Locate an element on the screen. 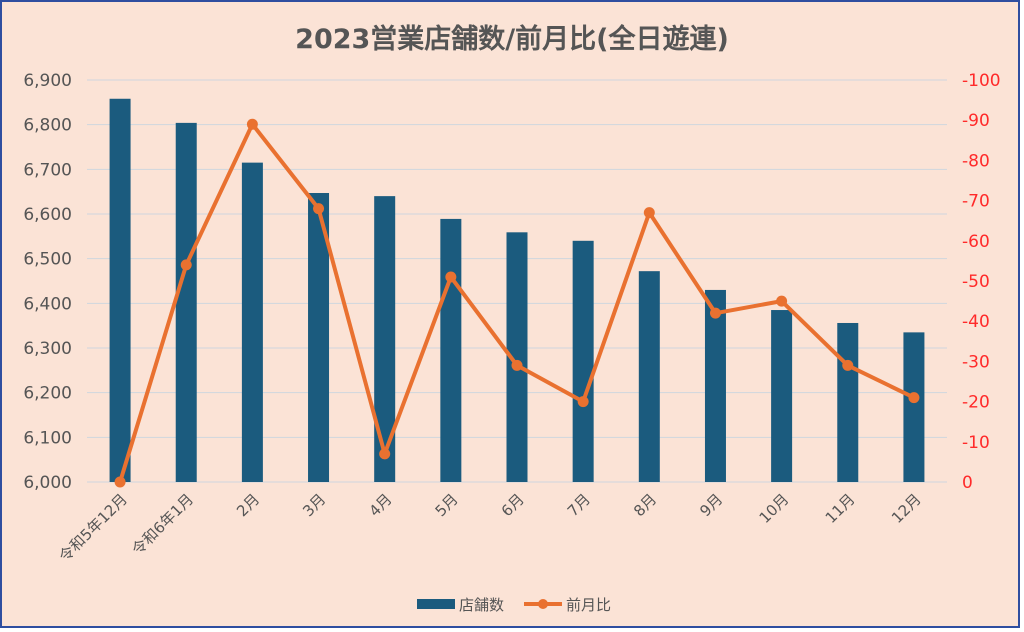 This screenshot has height=632, width=1024. y-right-tick-label: 0 is located at coordinates (967, 483).